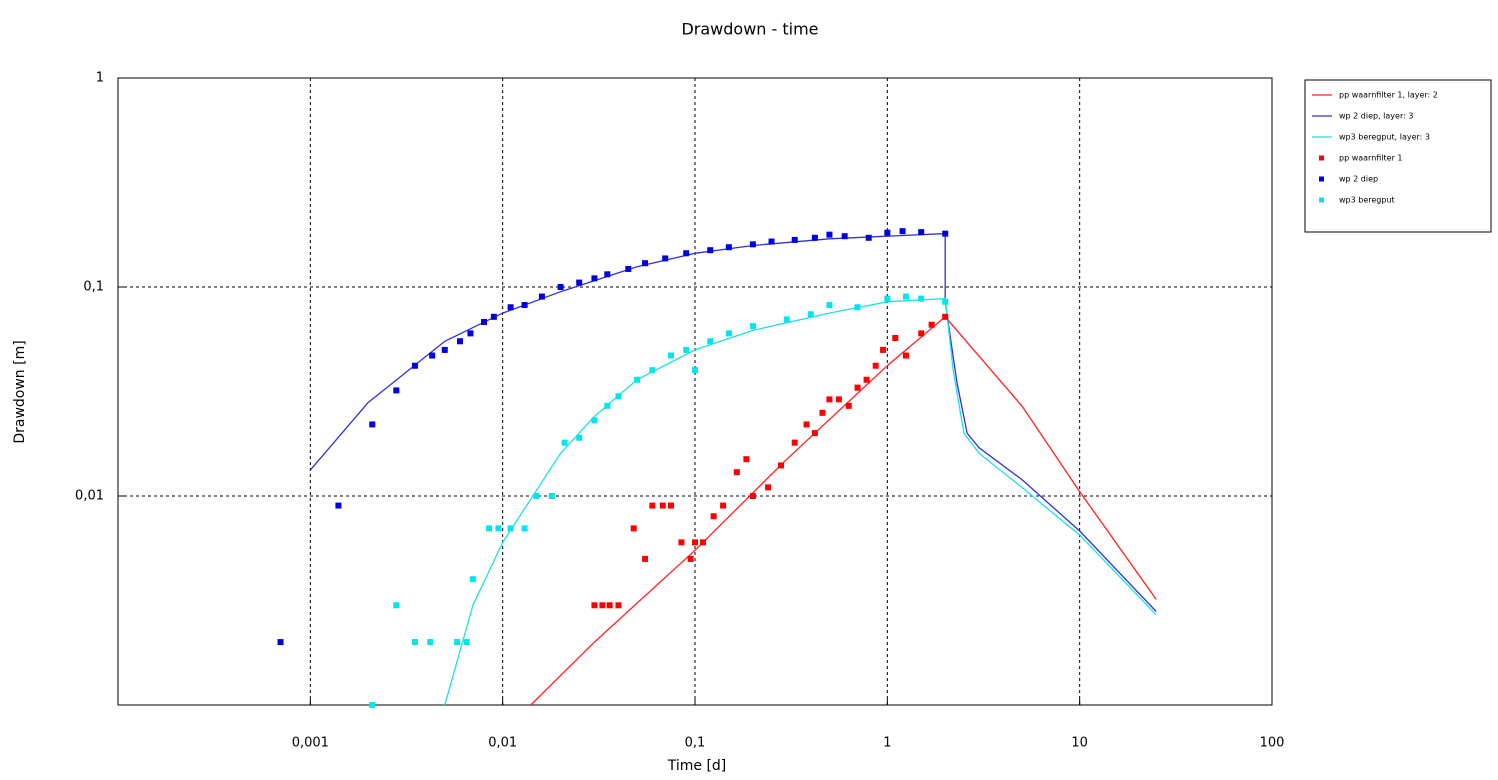 The height and width of the screenshot is (780, 1498). Describe the element at coordinates (1079, 743) in the screenshot. I see `x-tick-label: 10` at that location.